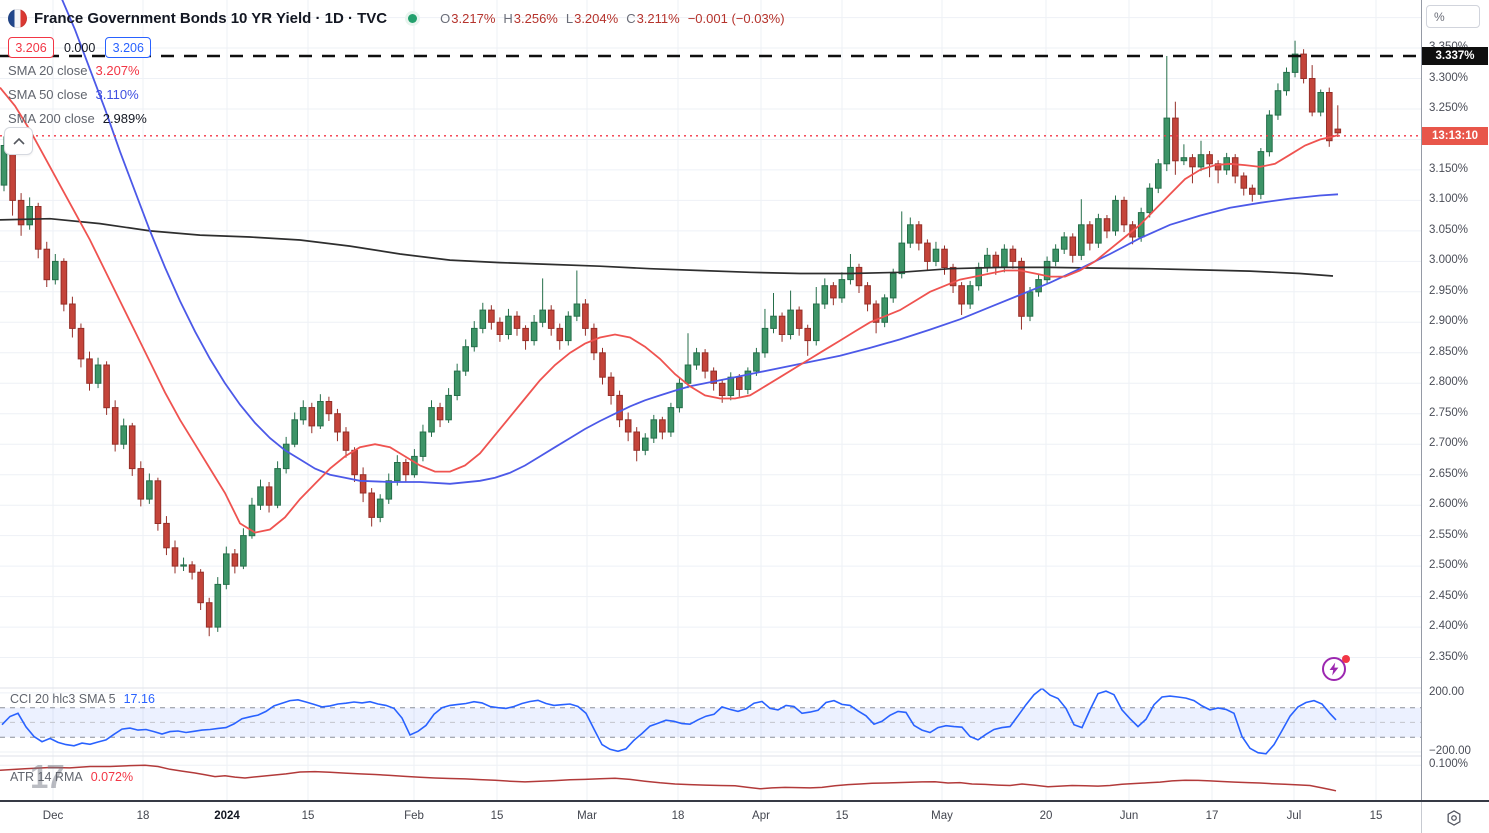 This screenshot has width=1489, height=833. I want to click on sma50-legend: SMA 50 close 3.110%, so click(396, 94).